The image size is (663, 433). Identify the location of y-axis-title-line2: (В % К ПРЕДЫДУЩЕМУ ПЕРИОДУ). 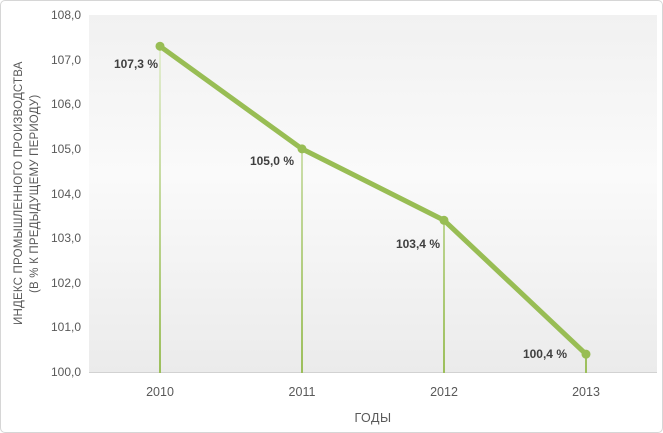
(35, 193).